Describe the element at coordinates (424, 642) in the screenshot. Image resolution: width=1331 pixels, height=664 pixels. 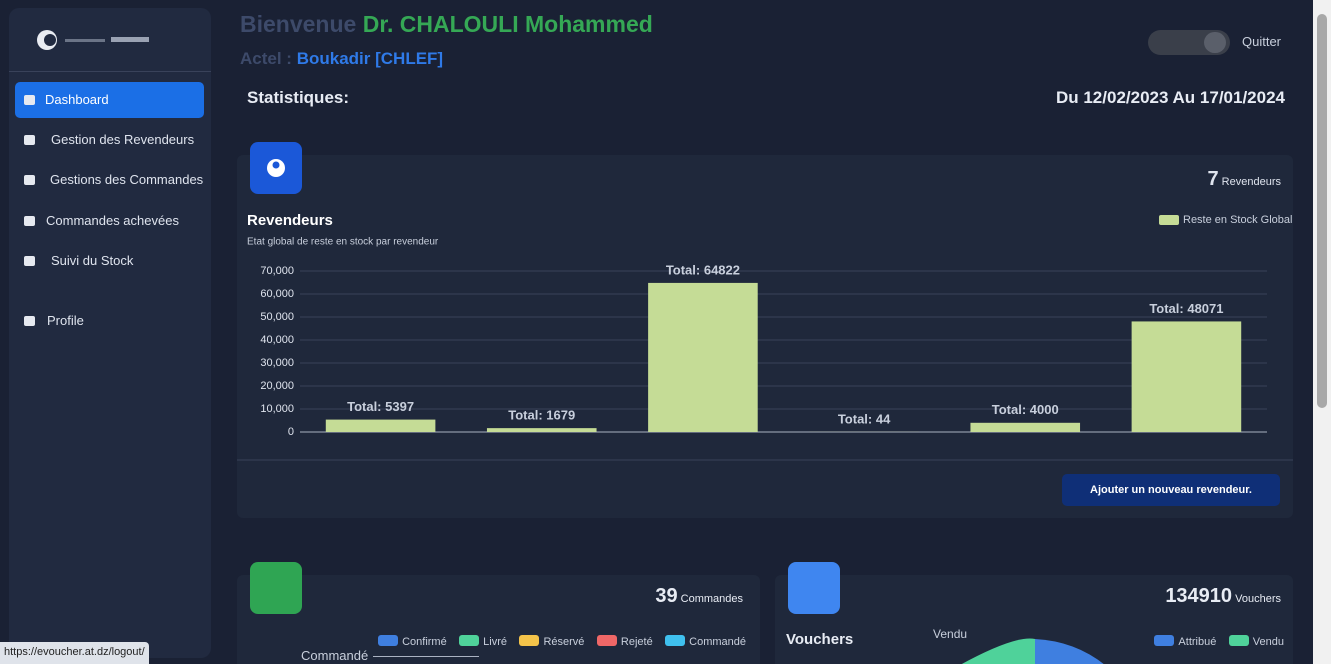
I see `legend-label: Confirmé` at that location.